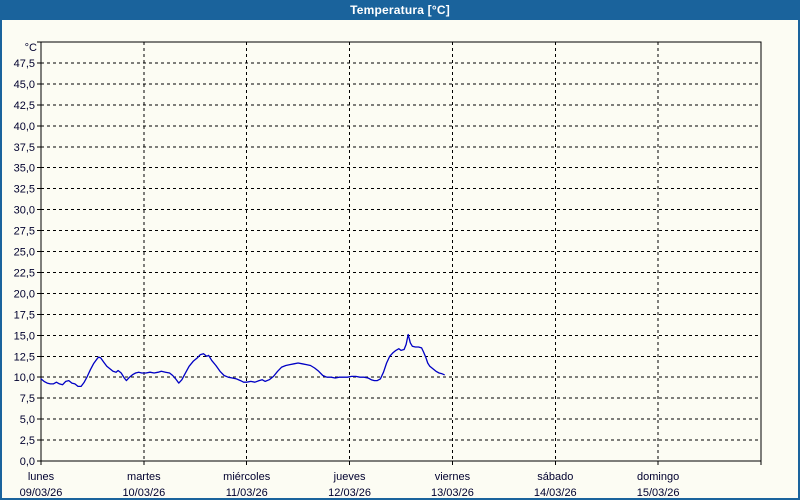  I want to click on x-axis-date-label: 12/03/26, so click(349, 492).